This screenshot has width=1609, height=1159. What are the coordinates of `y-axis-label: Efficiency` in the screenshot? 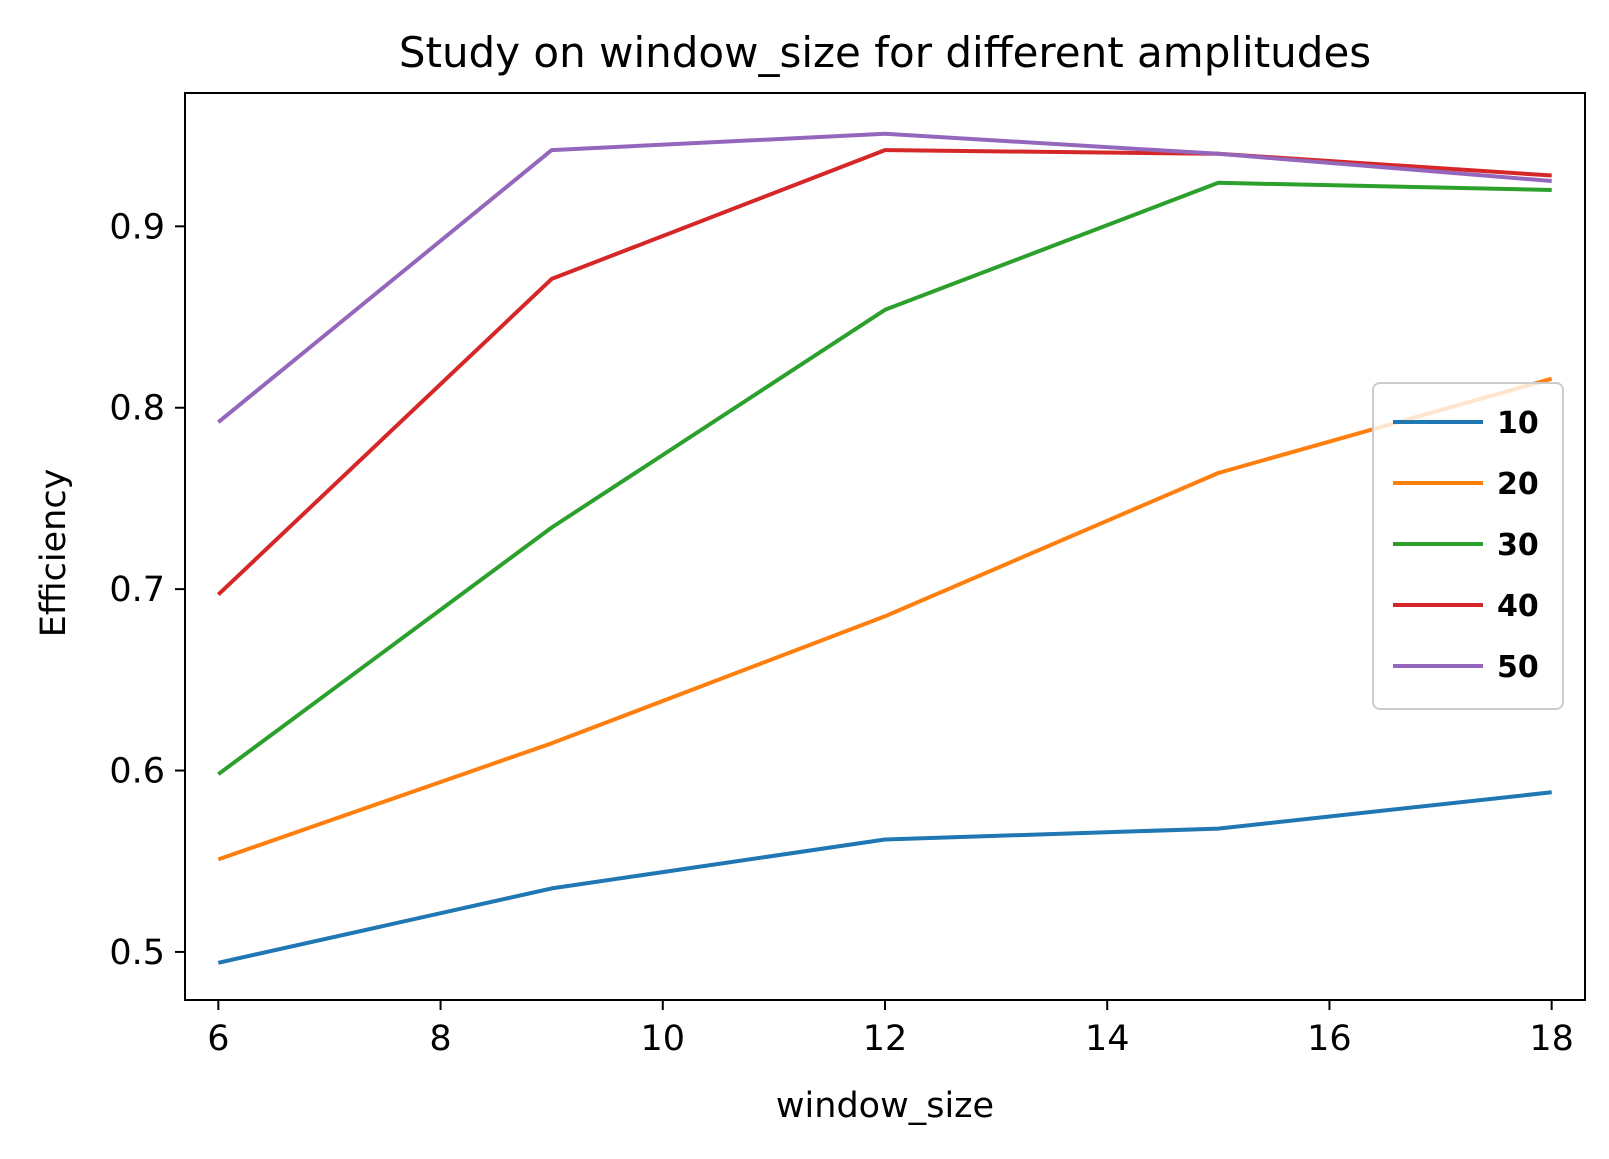 It's located at (54, 553).